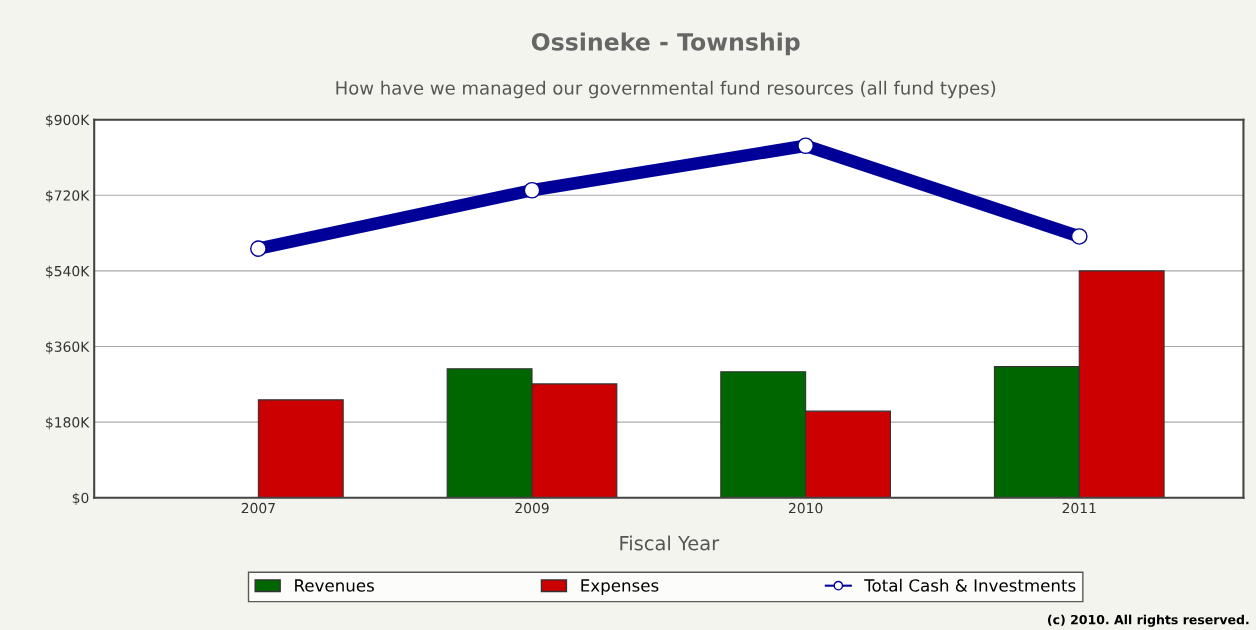 Image resolution: width=1256 pixels, height=630 pixels. What do you see at coordinates (1148, 620) in the screenshot?
I see `text: (c) 2010. All rights reserved.` at bounding box center [1148, 620].